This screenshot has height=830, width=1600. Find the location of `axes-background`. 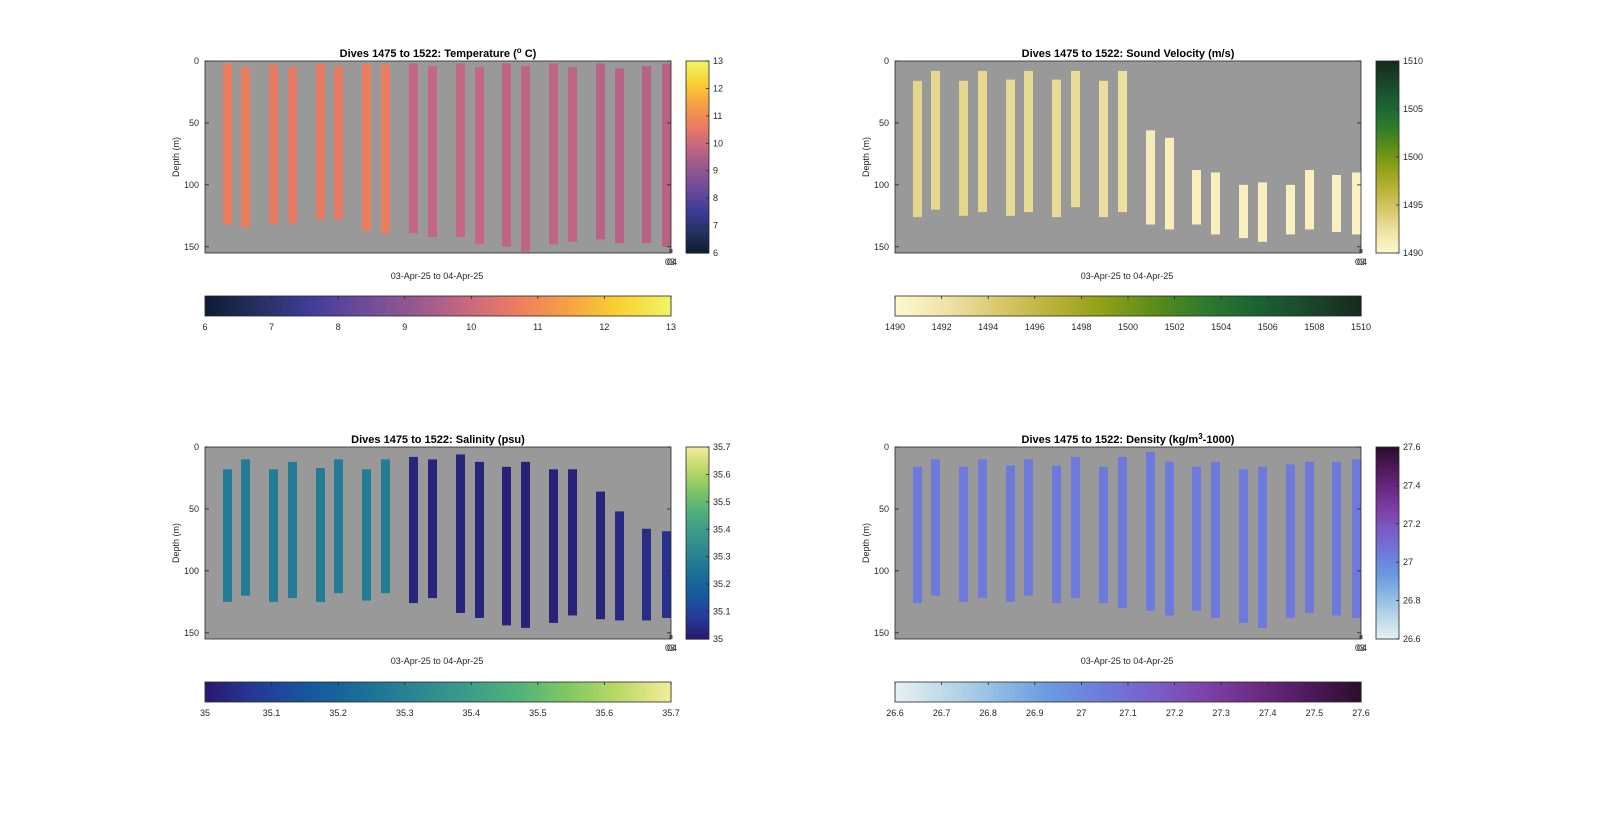

axes-background is located at coordinates (1128, 543).